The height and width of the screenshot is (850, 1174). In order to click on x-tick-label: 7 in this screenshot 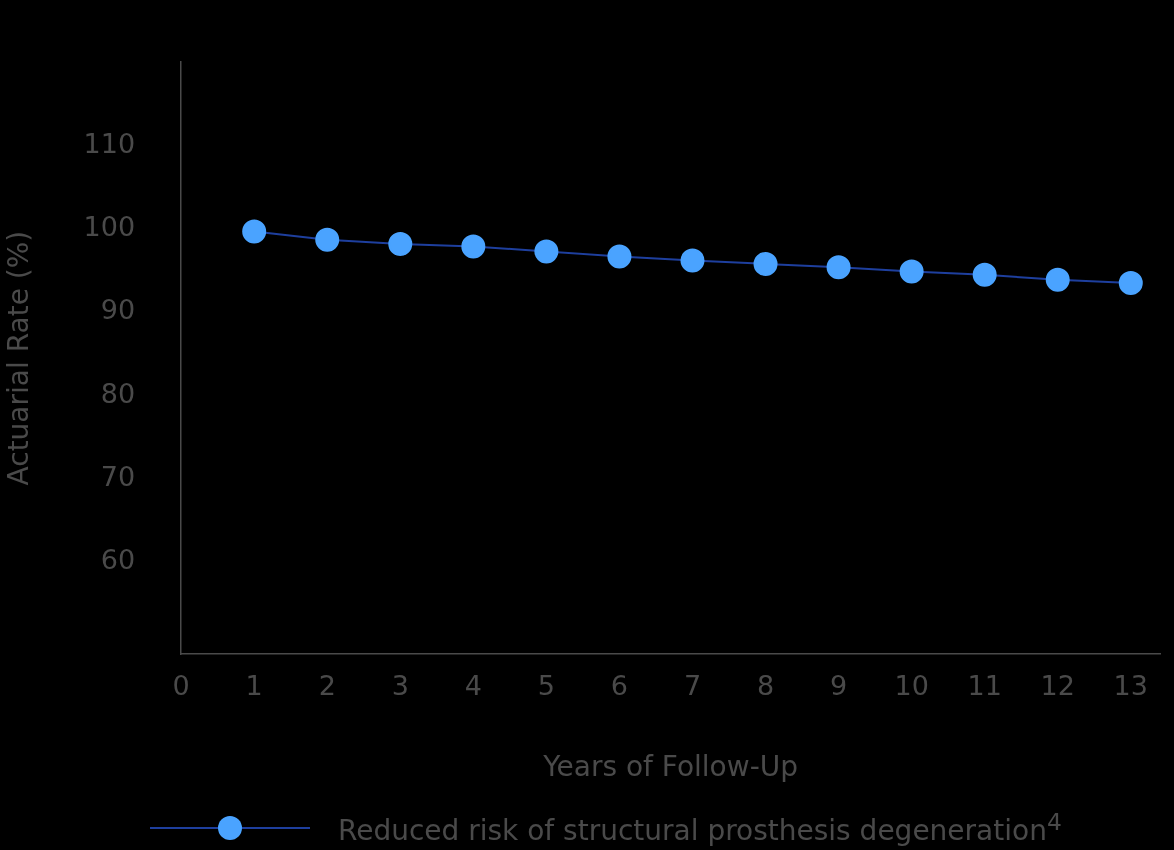, I will do `click(692, 686)`.